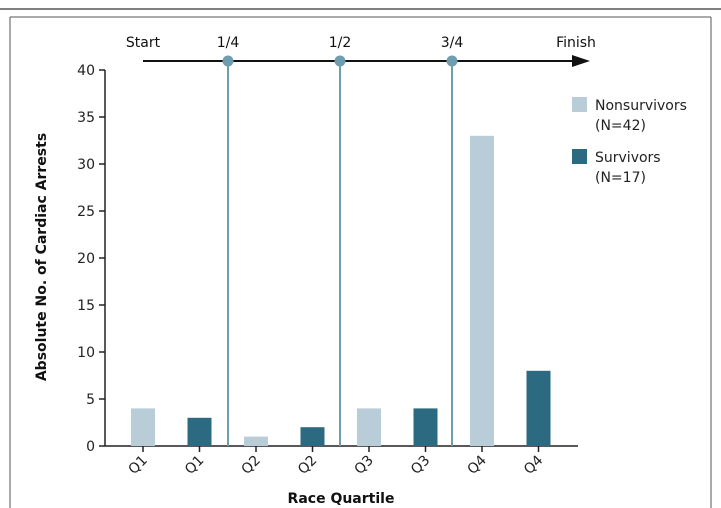 This screenshot has height=508, width=721. I want to click on y-tick-label: 30, so click(86, 165).